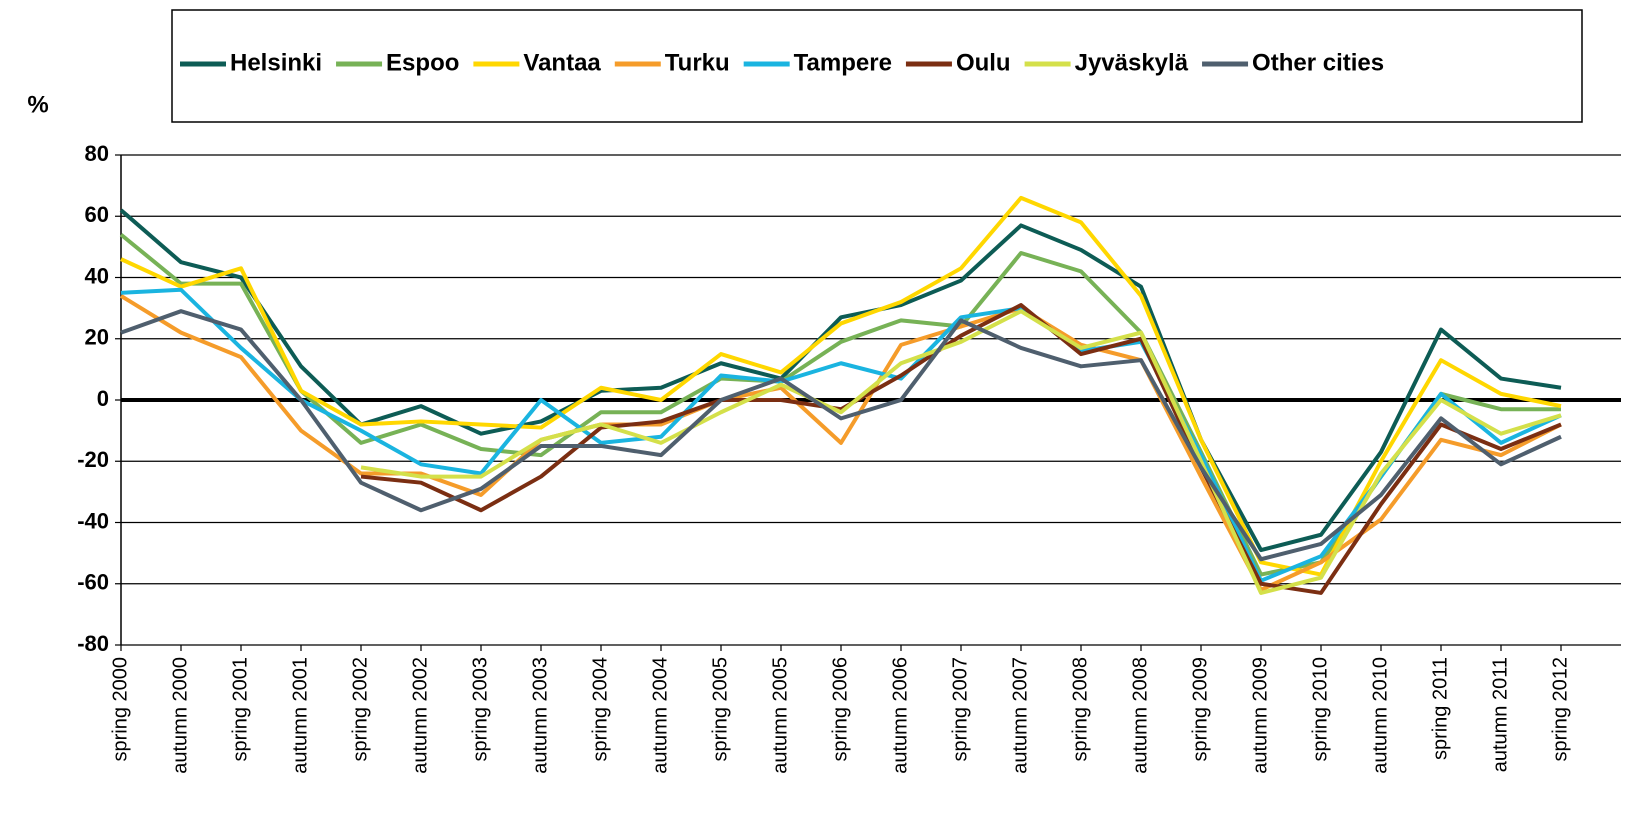  Describe the element at coordinates (276, 62) in the screenshot. I see `legend-label: Helsinki` at that location.